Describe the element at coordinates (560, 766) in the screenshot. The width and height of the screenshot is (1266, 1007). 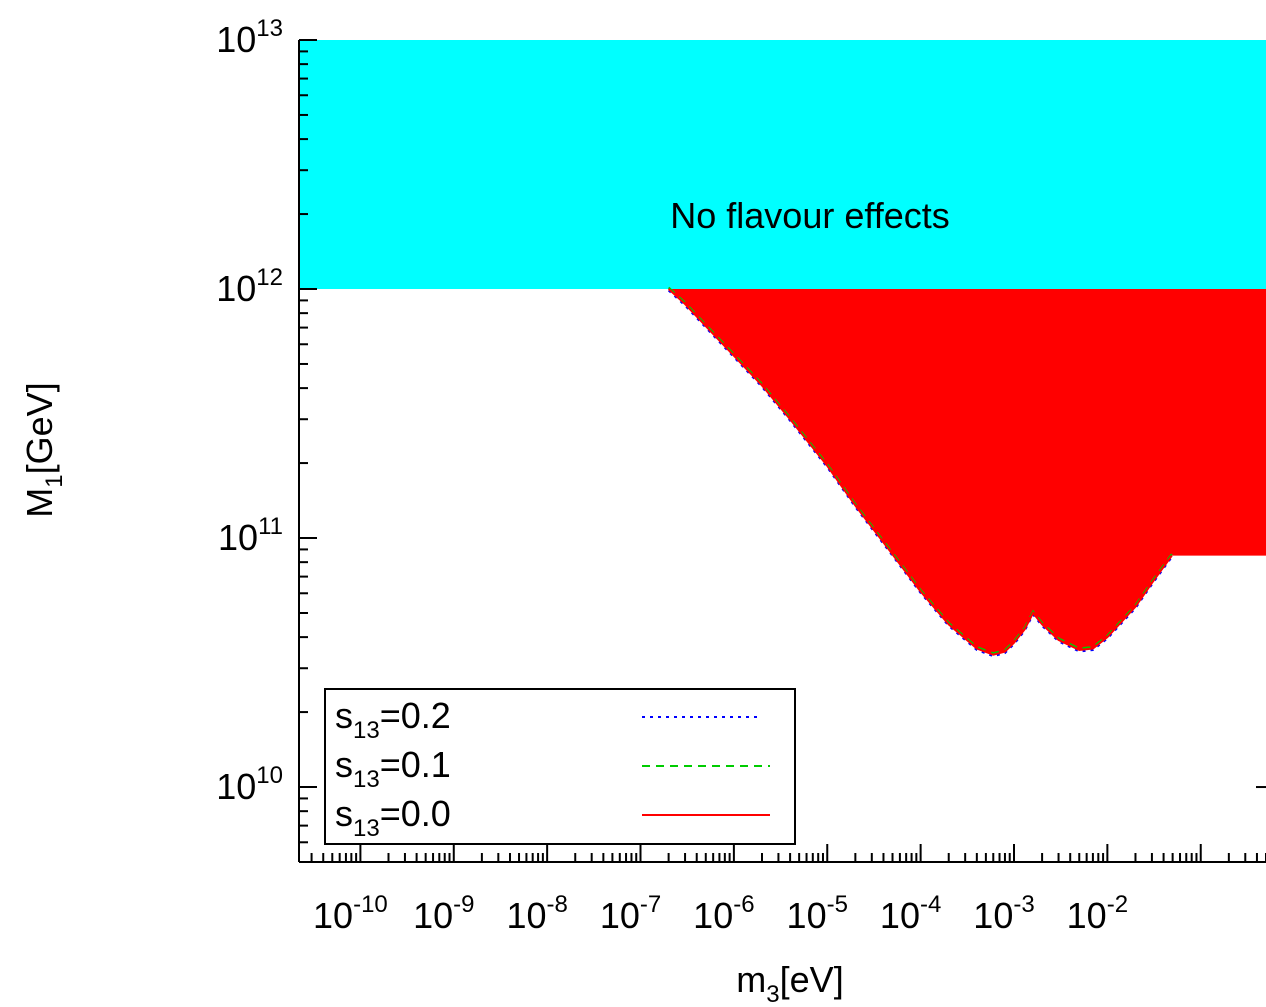
I see `legend: s13=0.2 s13=0.1 s13=0.0` at that location.